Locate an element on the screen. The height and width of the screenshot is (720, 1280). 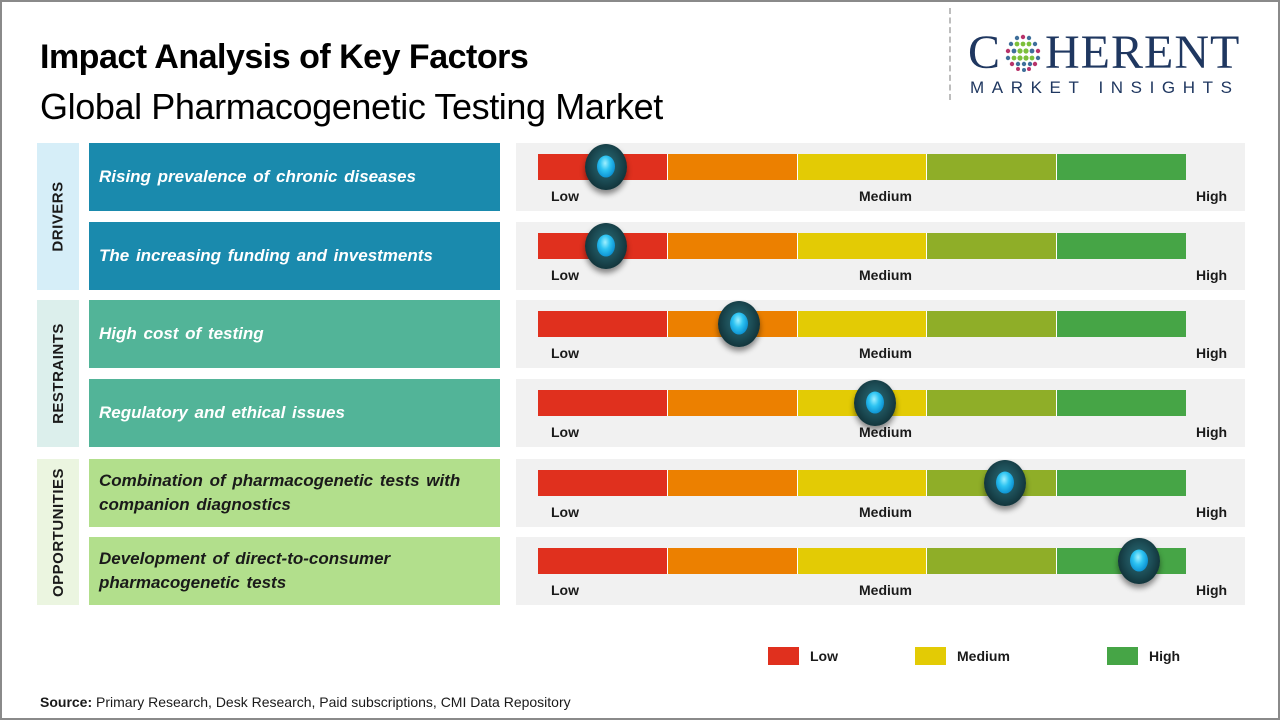
legend-item-high: High is located at coordinates (1143, 656).